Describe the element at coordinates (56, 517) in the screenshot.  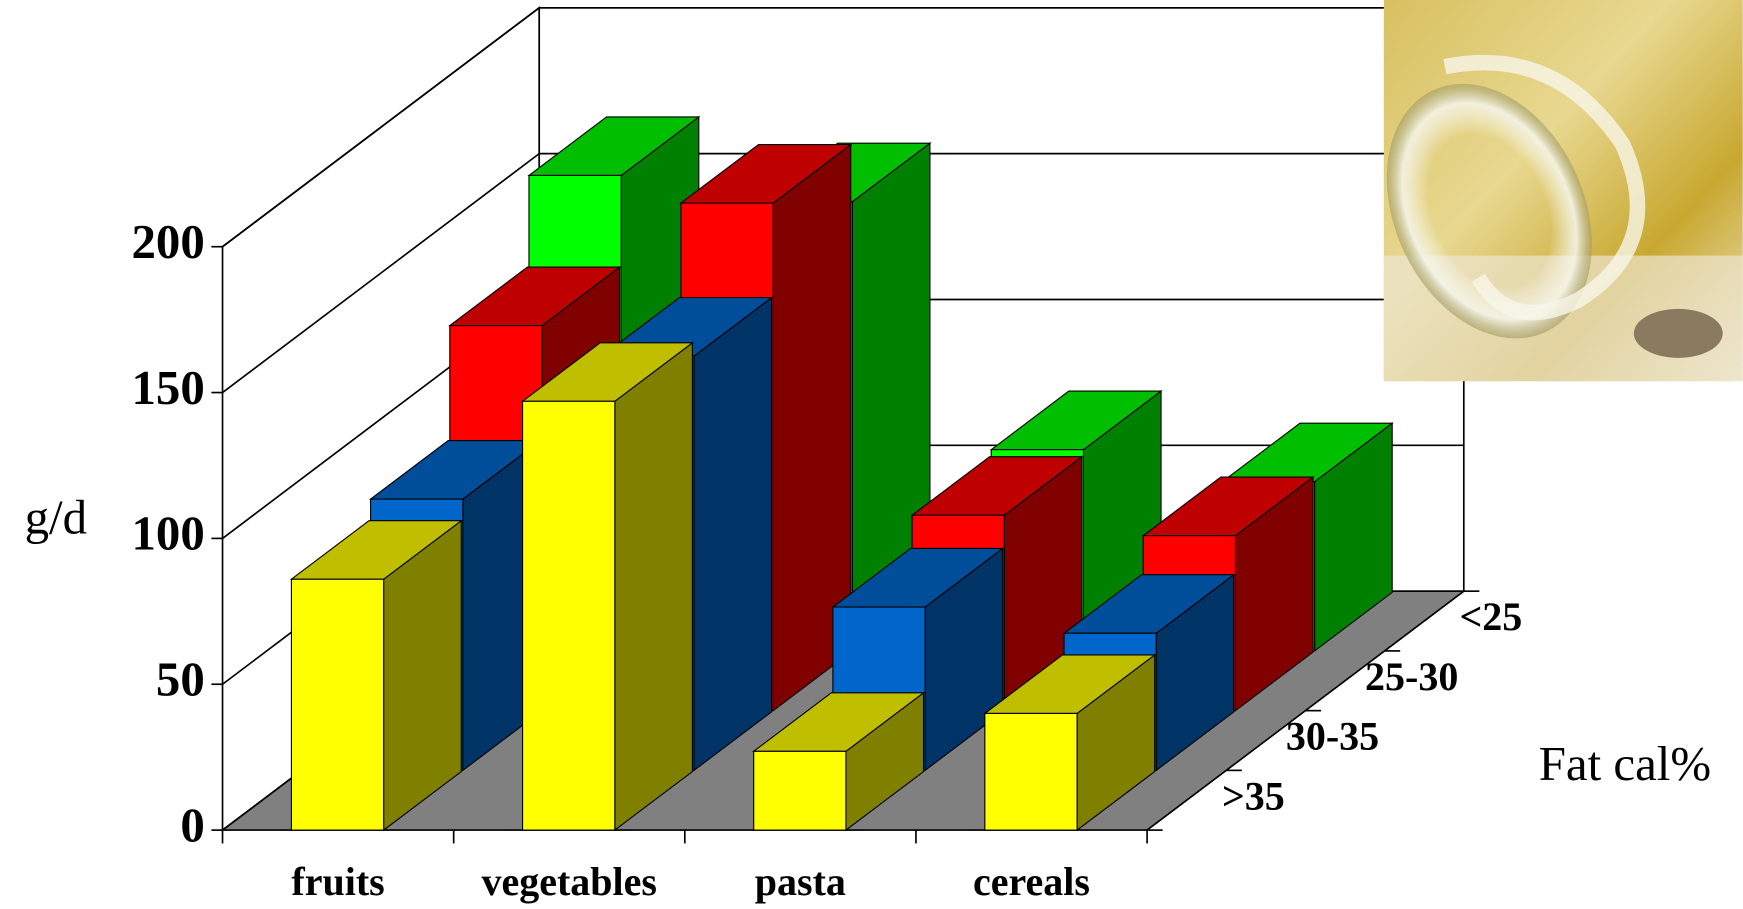
I see `y-axis-label: g/d` at that location.